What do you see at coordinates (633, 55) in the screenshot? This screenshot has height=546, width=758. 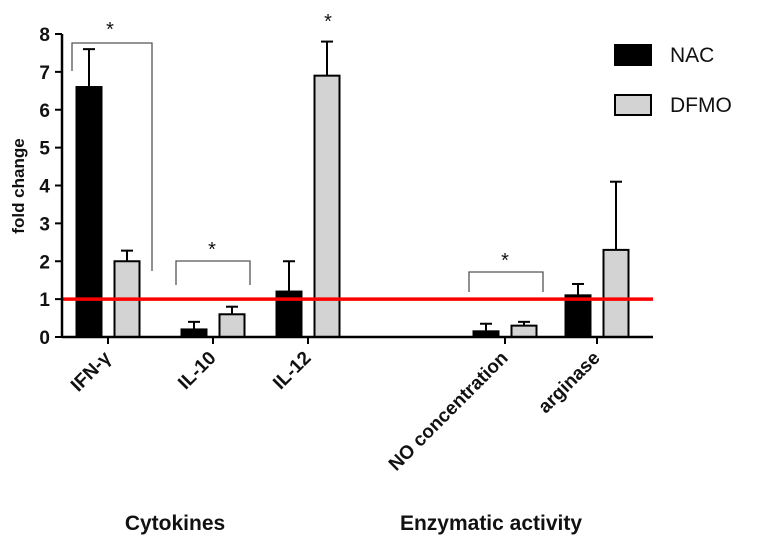 I see `legend-swatch-nac` at bounding box center [633, 55].